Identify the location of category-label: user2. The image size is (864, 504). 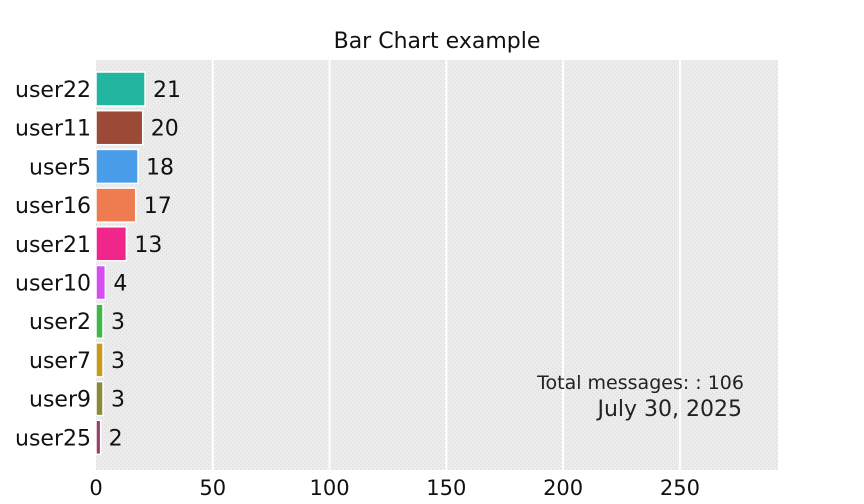
(60, 322).